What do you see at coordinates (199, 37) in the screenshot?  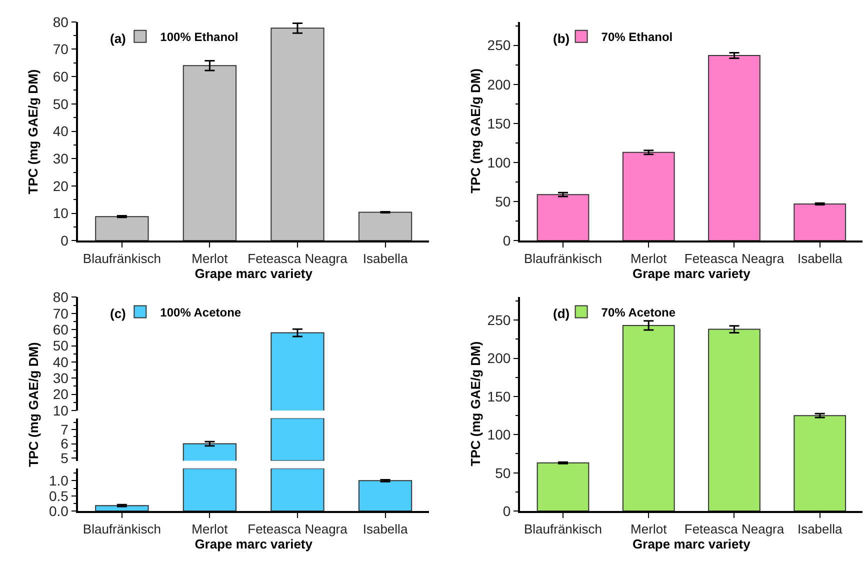 I see `legend-label: 100% Ethanol` at bounding box center [199, 37].